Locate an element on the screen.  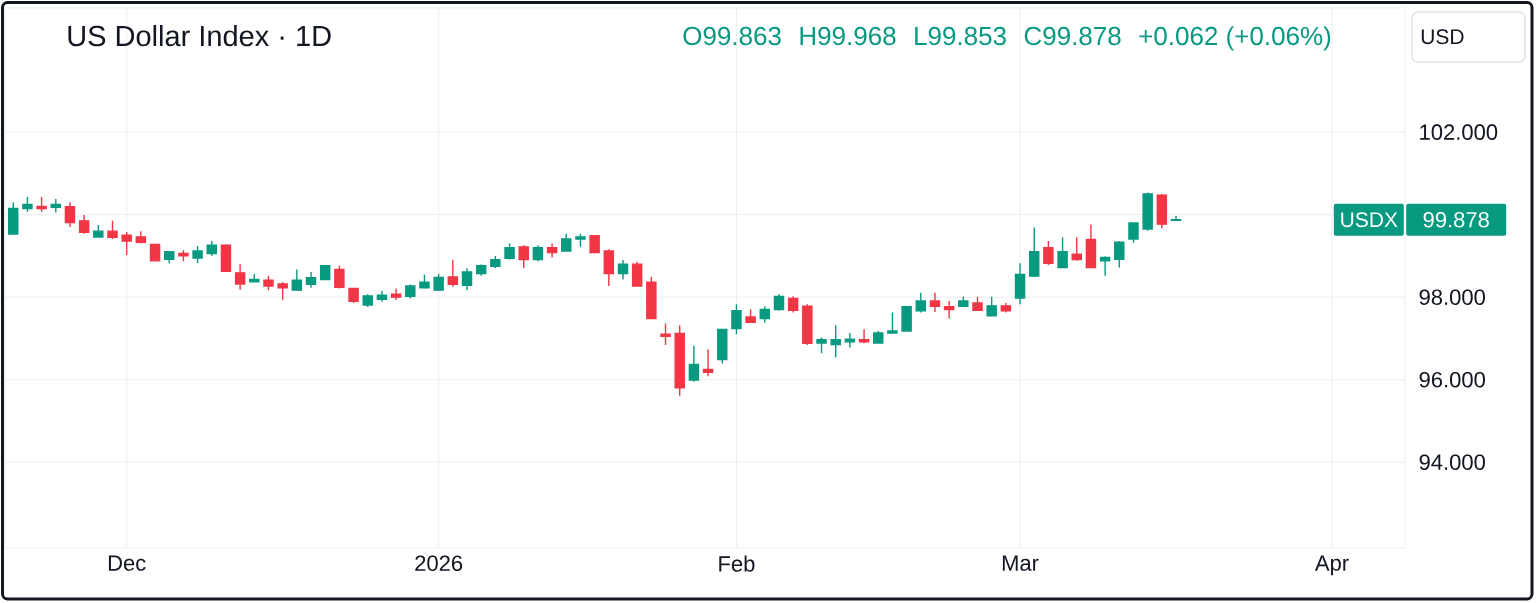
annotation: +0.062 (+0.06%) is located at coordinates (1235, 38).